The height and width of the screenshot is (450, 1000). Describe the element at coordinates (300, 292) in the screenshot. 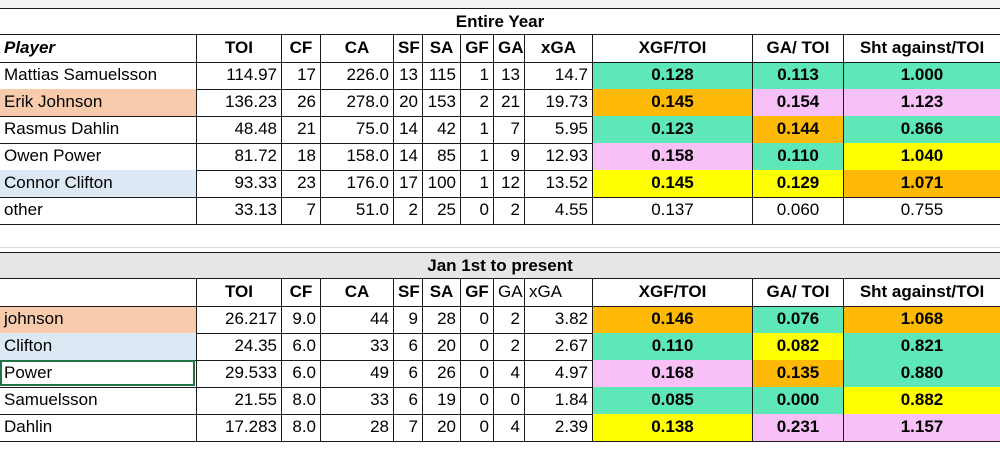

I see `header-cf: CF` at that location.